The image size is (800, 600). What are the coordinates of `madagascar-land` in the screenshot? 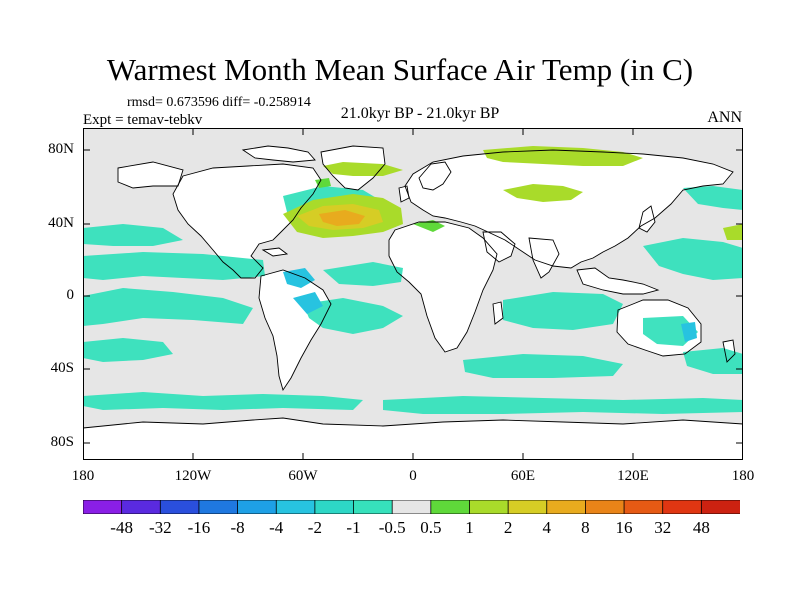 It's located at (498, 313).